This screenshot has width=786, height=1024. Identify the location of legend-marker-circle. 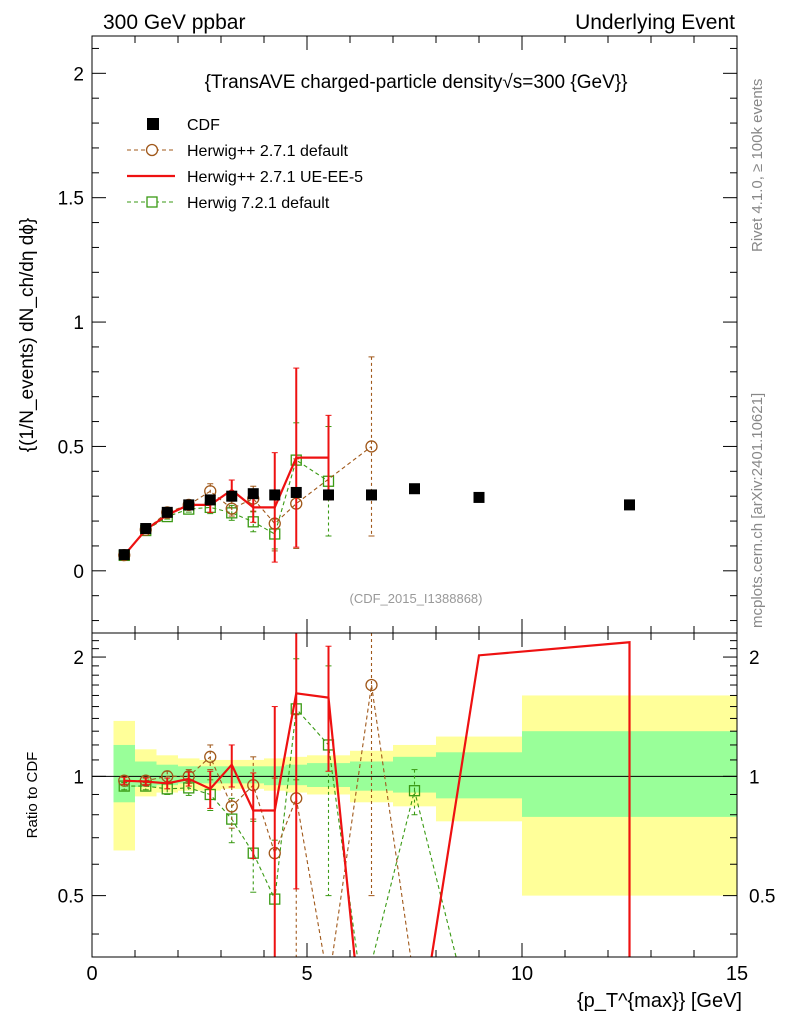
(152, 150).